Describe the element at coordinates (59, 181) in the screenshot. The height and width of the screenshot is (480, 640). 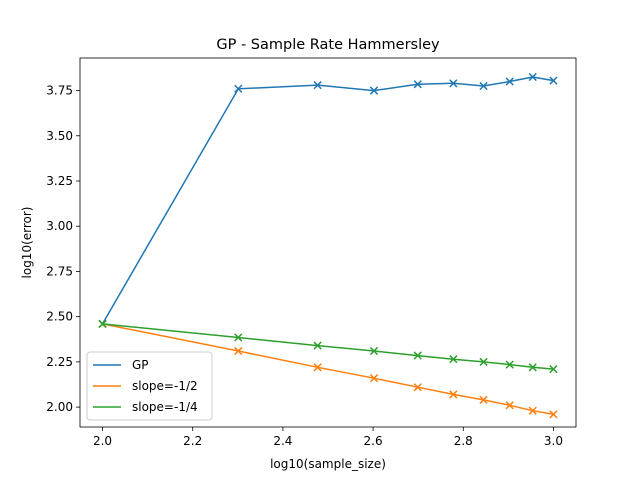
I see `y-tick-label: 3.25` at that location.